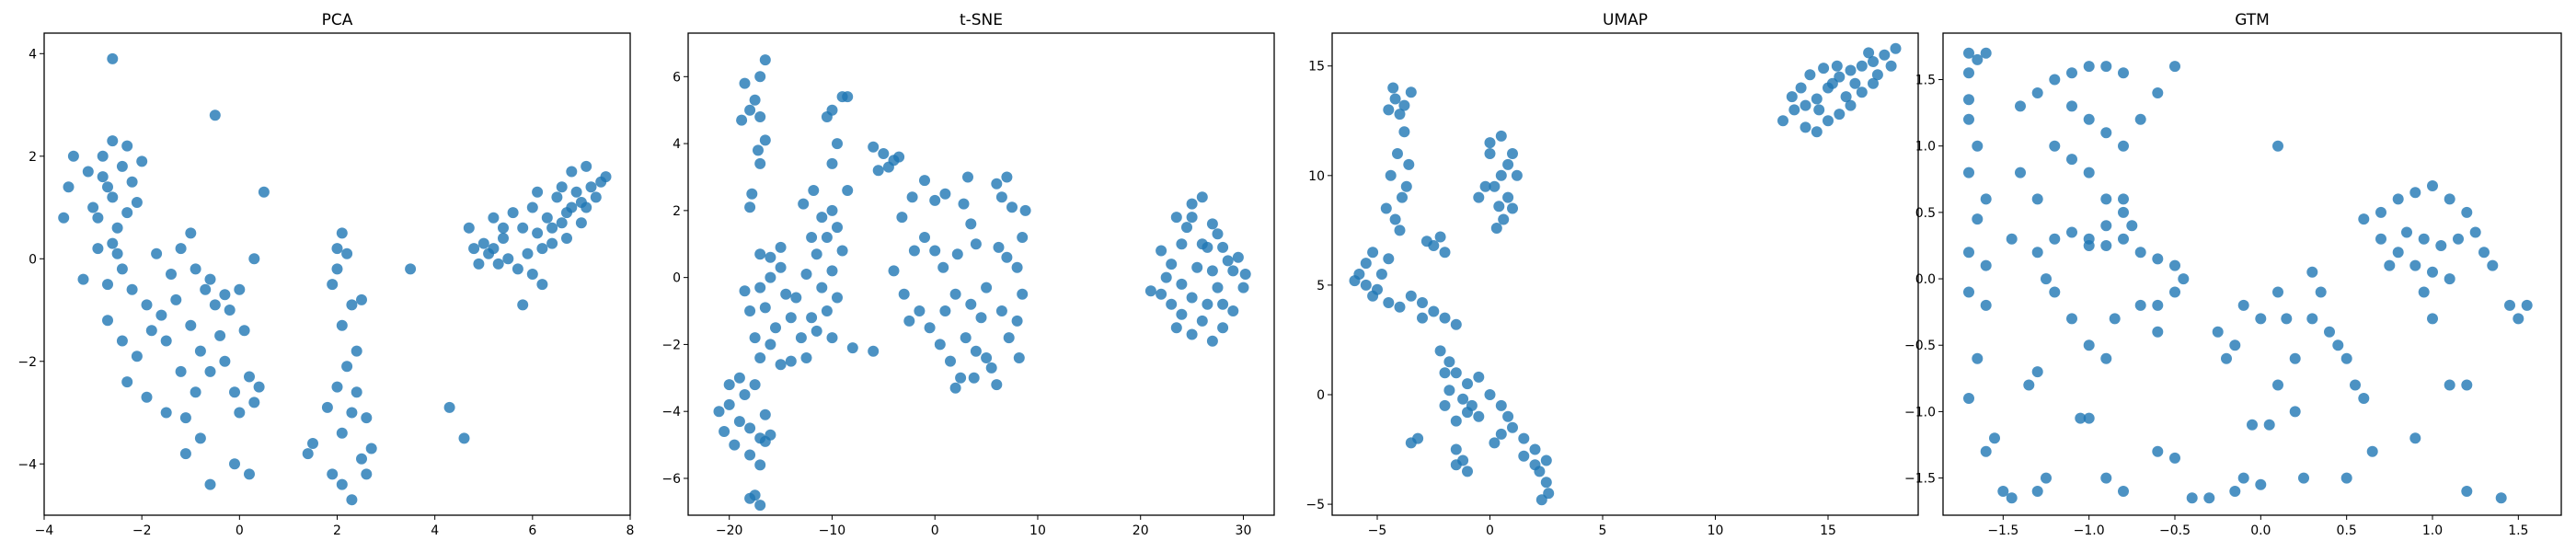 Image resolution: width=2576 pixels, height=552 pixels. Describe the element at coordinates (729, 530) in the screenshot. I see `x-tick-label: −20` at that location.